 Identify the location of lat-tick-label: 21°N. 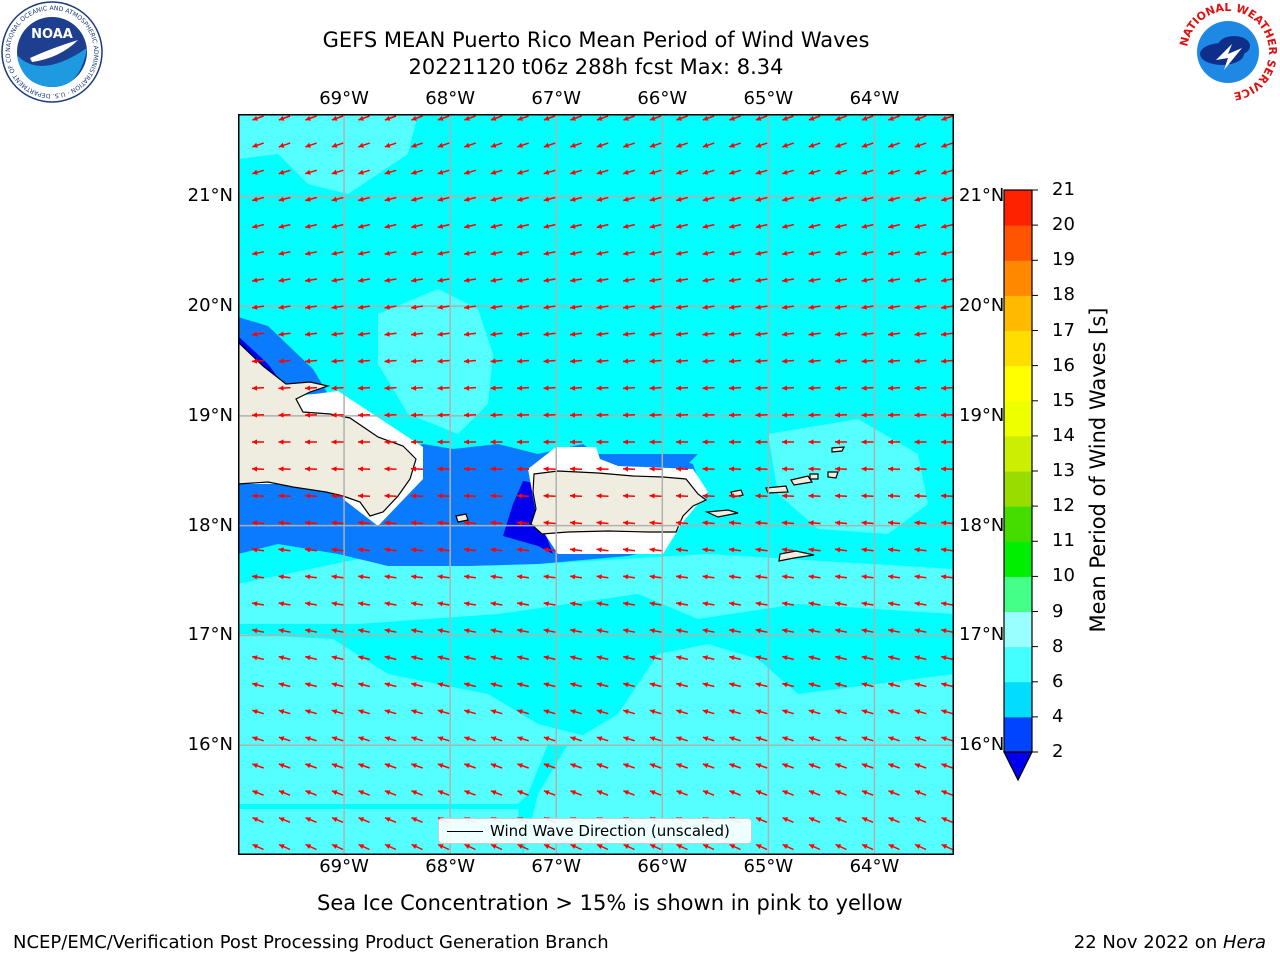
(982, 196).